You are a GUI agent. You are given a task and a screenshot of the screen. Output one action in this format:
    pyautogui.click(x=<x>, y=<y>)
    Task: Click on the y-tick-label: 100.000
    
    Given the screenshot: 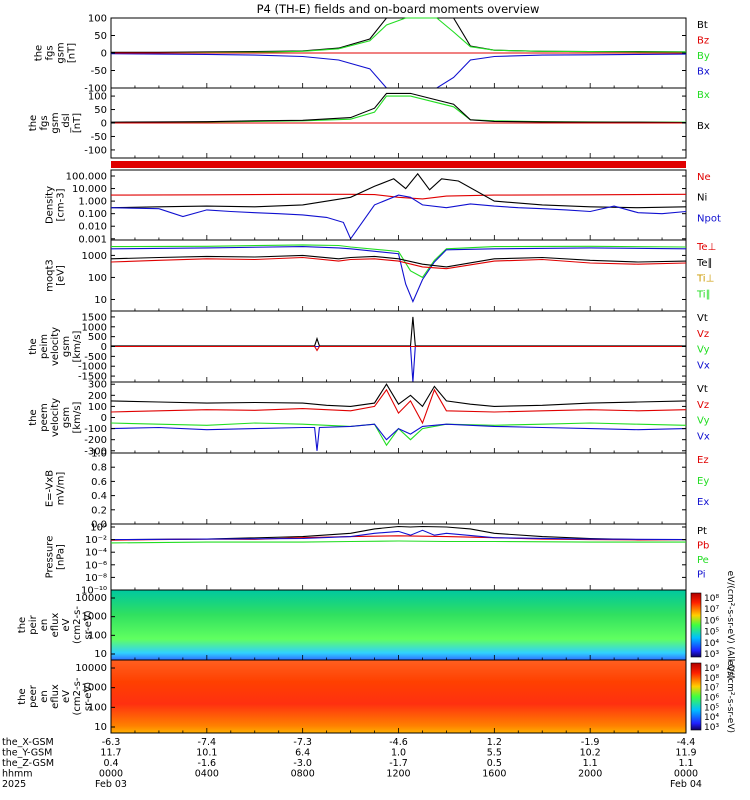 What is the action you would take?
    pyautogui.click(x=86, y=176)
    